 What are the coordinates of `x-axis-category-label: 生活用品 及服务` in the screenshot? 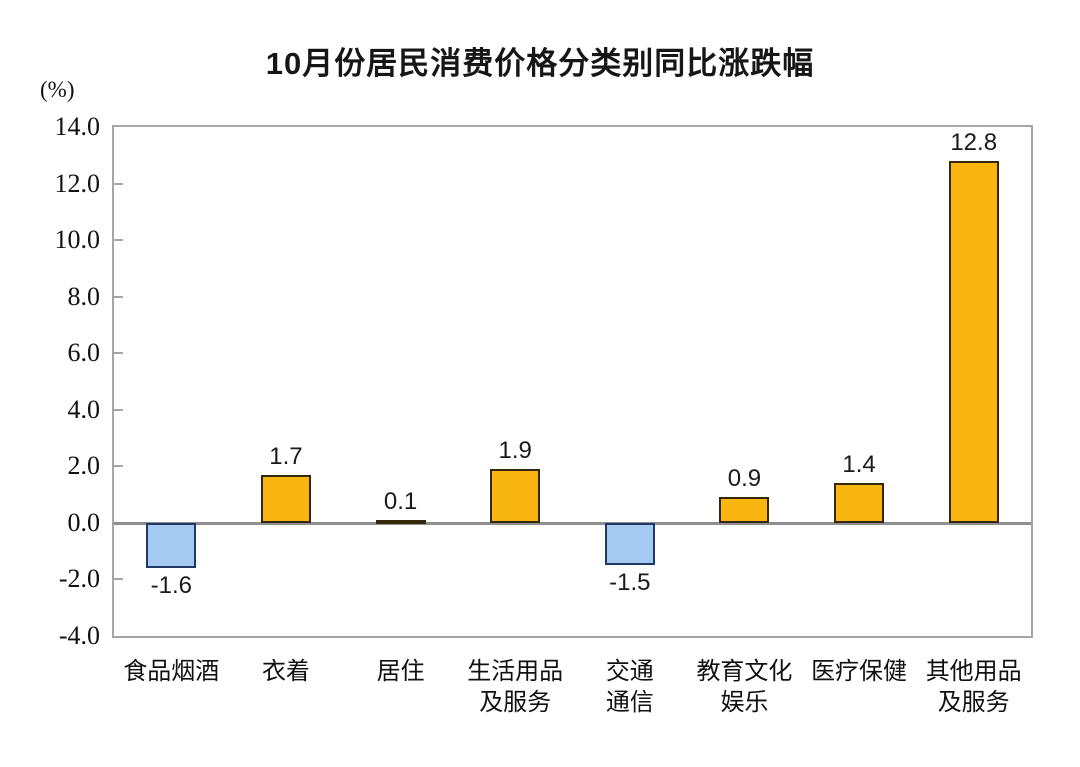 It's located at (515, 687).